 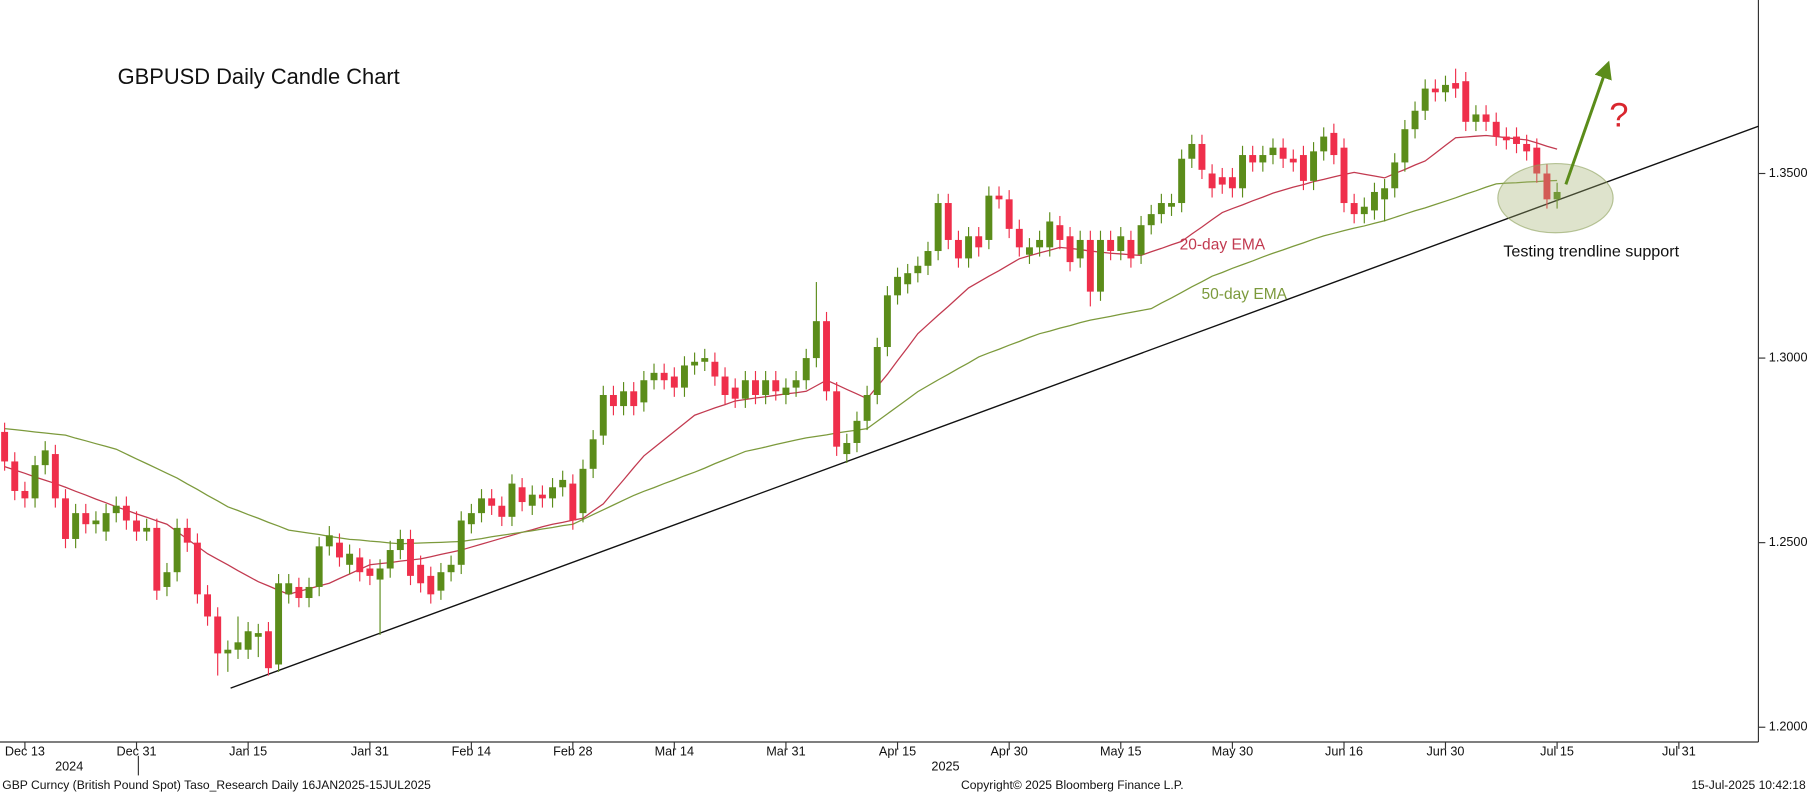 What do you see at coordinates (1788, 542) in the screenshot?
I see `y-tick-label: 1.2500` at bounding box center [1788, 542].